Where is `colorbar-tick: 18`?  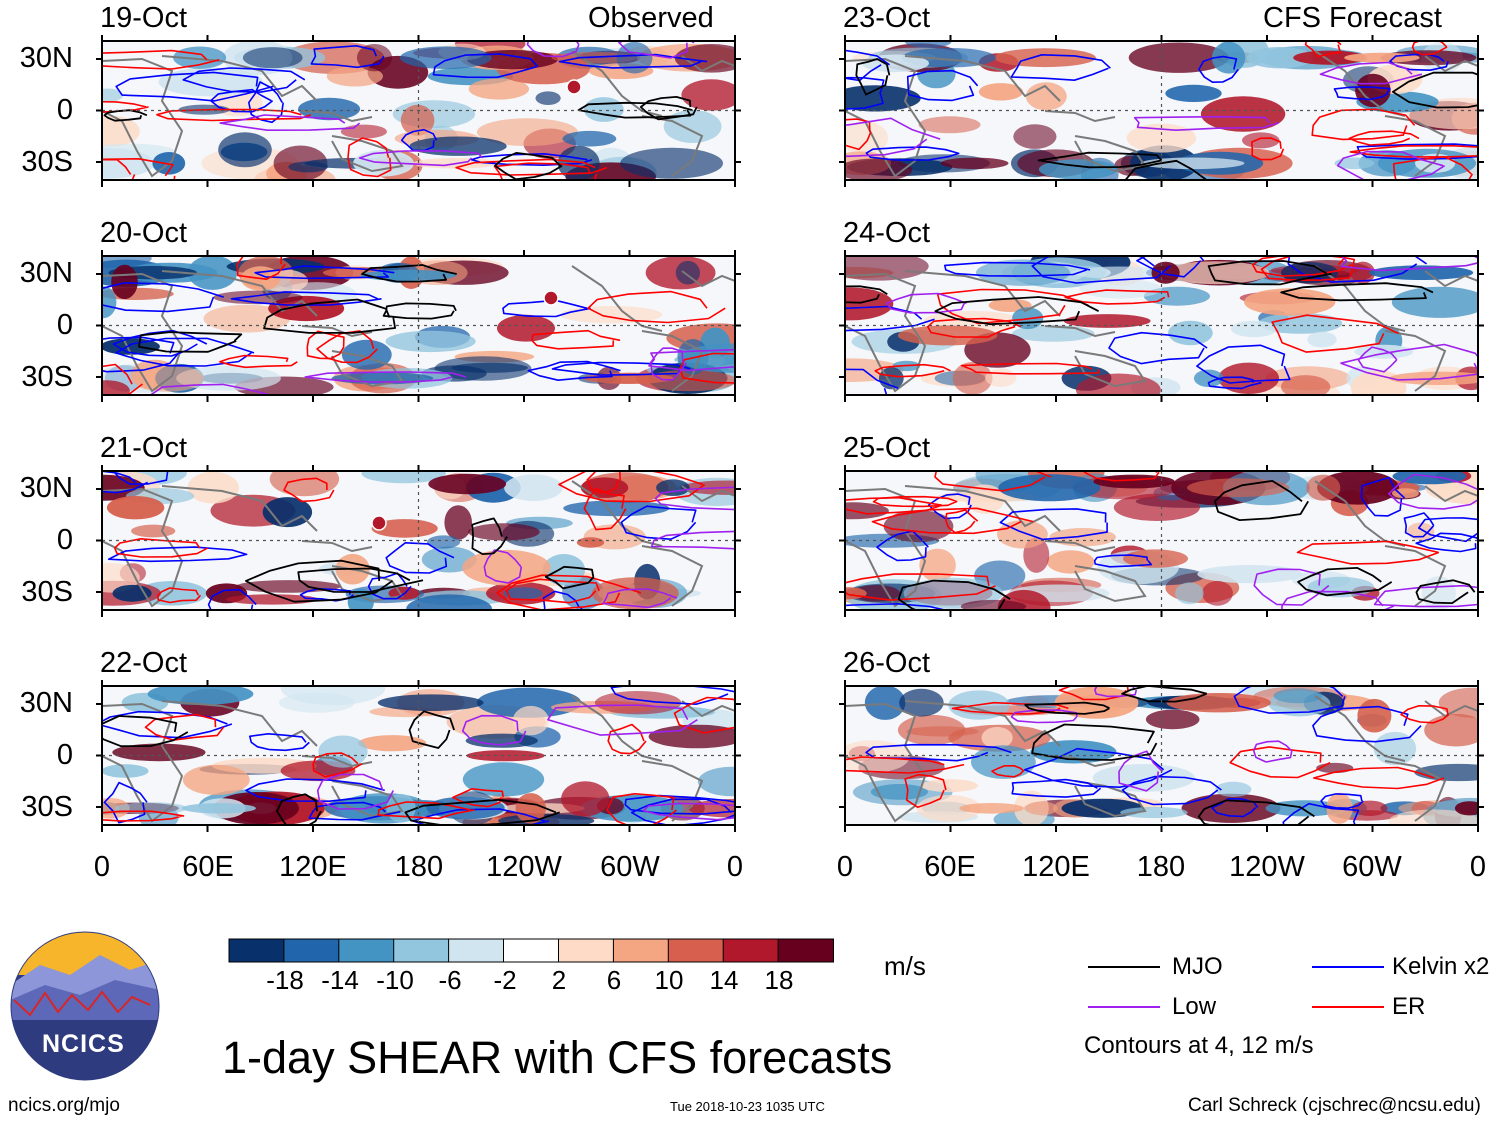
colorbar-tick: 18 is located at coordinates (779, 980).